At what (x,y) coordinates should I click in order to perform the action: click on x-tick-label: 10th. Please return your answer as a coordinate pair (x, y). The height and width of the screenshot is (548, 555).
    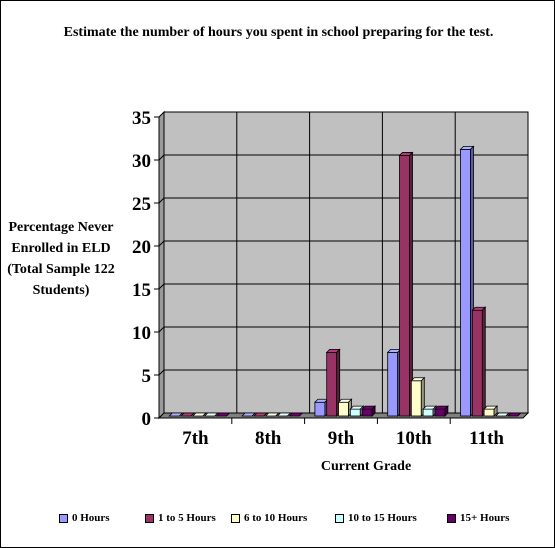
    Looking at the image, I should click on (414, 438).